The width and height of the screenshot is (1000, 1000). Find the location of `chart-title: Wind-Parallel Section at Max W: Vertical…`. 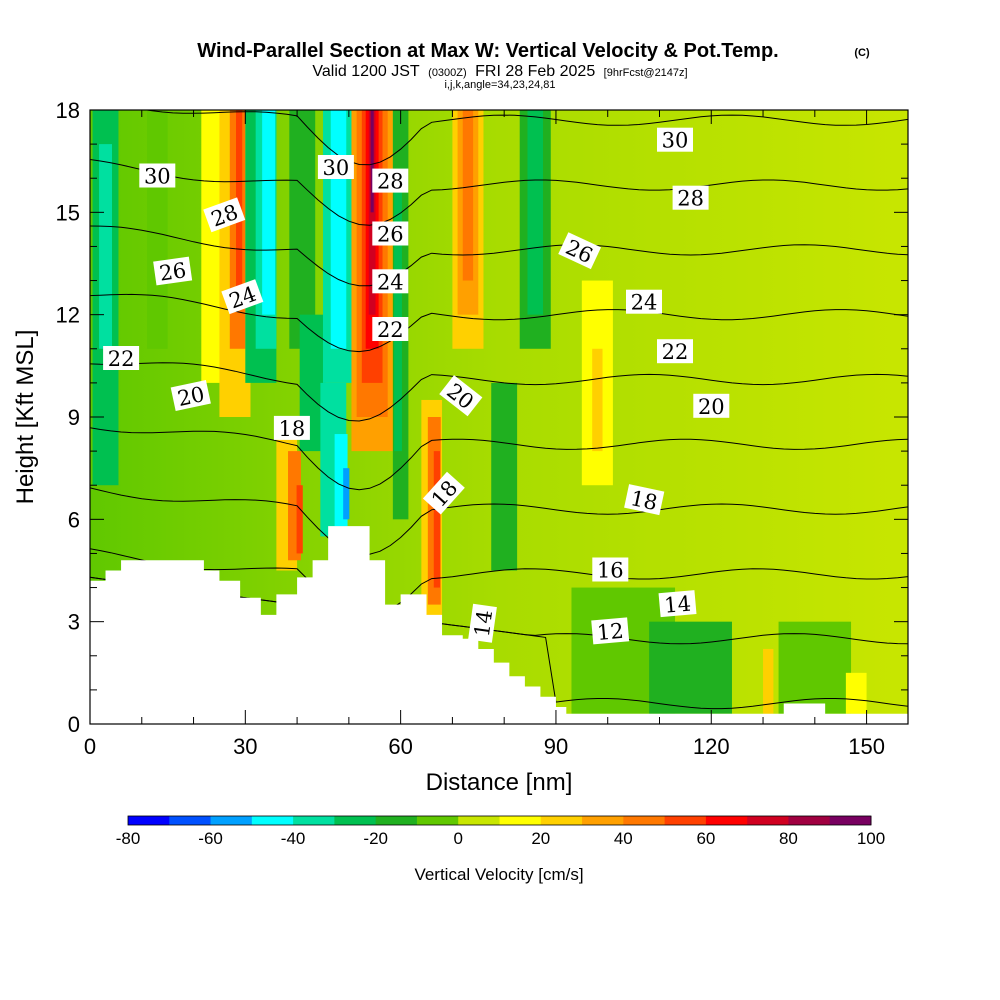

chart-title: Wind-Parallel Section at Max W: Vertical… is located at coordinates (487, 51).